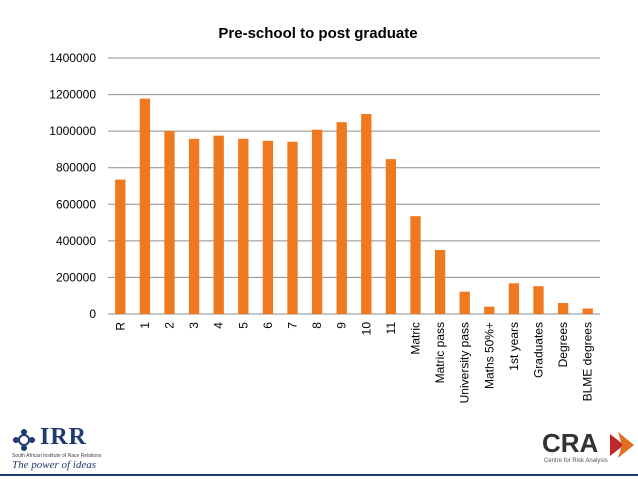 The width and height of the screenshot is (638, 479). Describe the element at coordinates (145, 325) in the screenshot. I see `x-tick-label: 1` at that location.